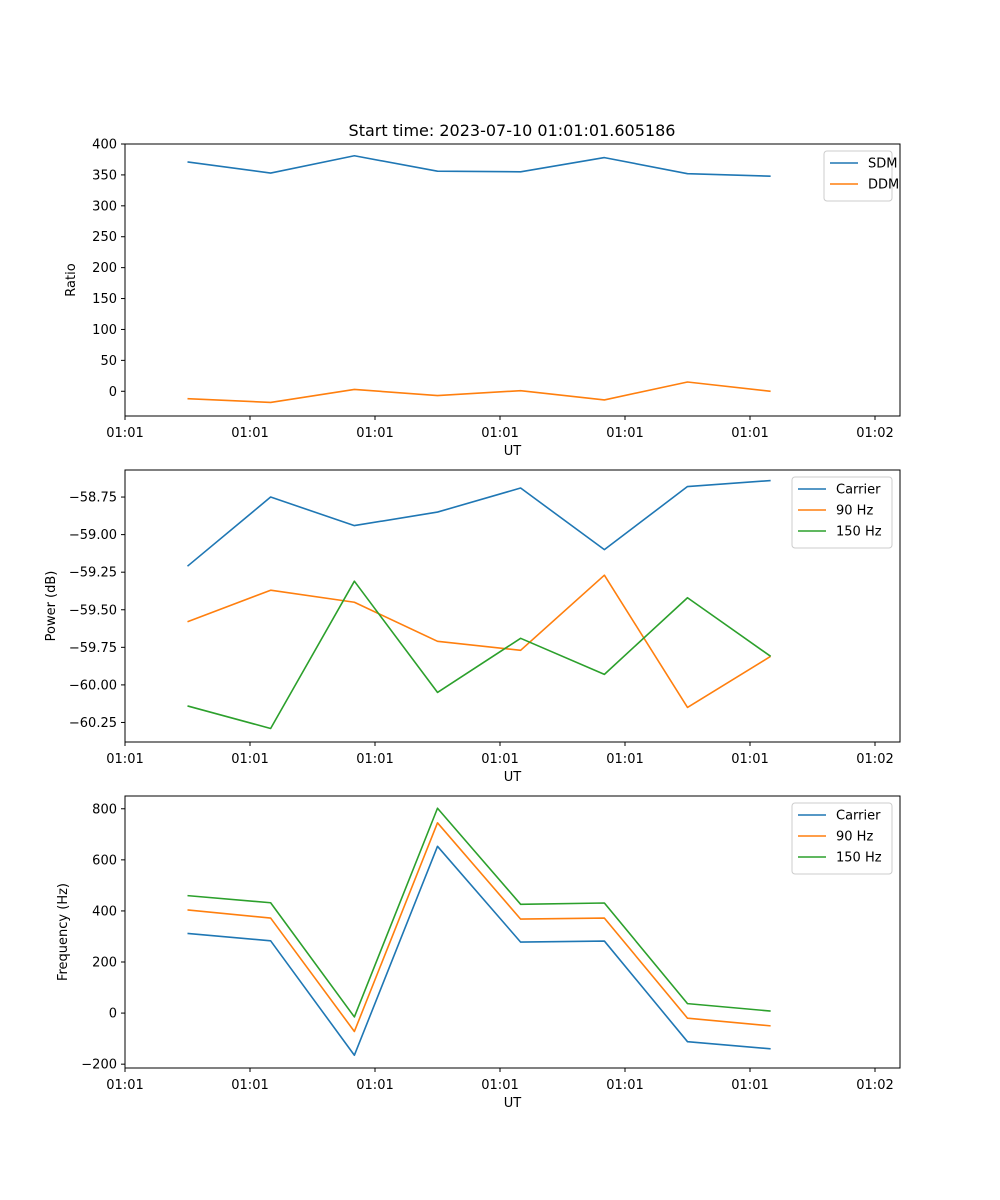 Image resolution: width=1000 pixels, height=1200 pixels. I want to click on power-y-tick-label: −58.75, so click(93, 498).